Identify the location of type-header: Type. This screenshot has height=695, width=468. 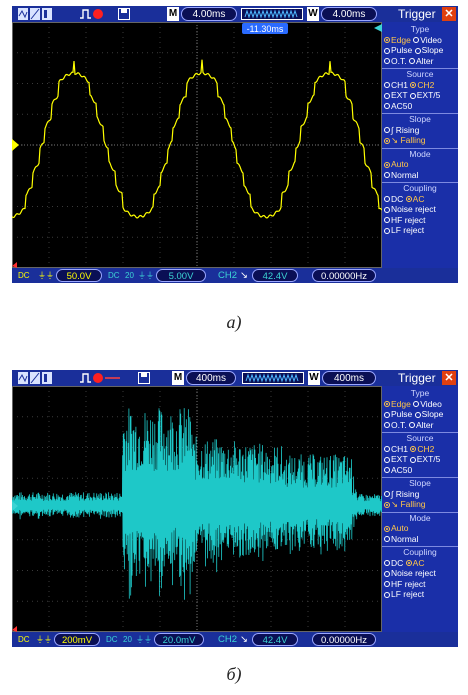
(420, 393).